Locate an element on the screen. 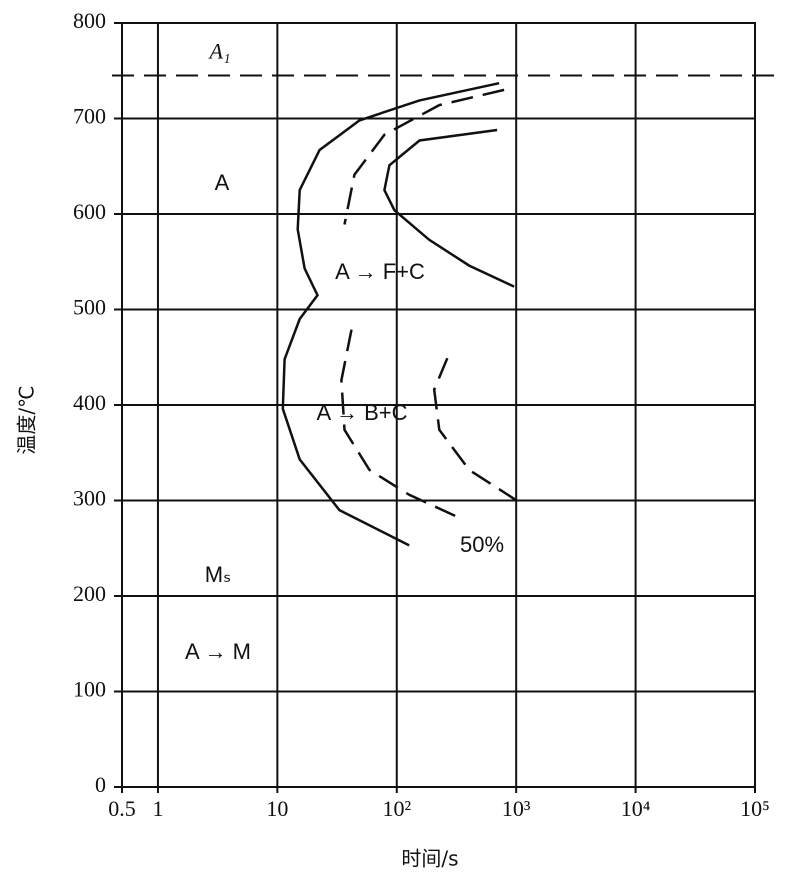 Image resolution: width=790 pixels, height=889 pixels. y-tick-label: 300 is located at coordinates (89, 498).